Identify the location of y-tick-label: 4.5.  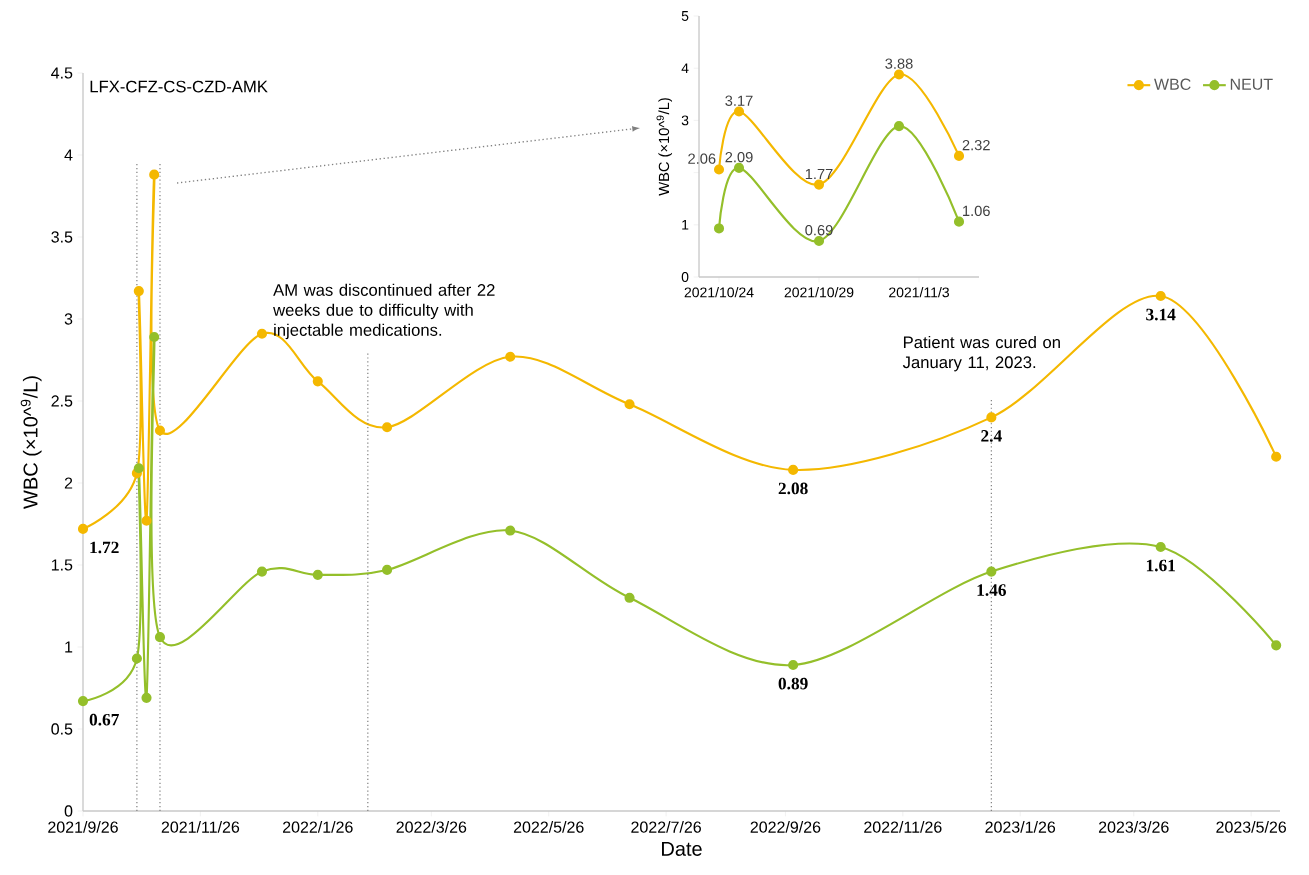
(62, 73).